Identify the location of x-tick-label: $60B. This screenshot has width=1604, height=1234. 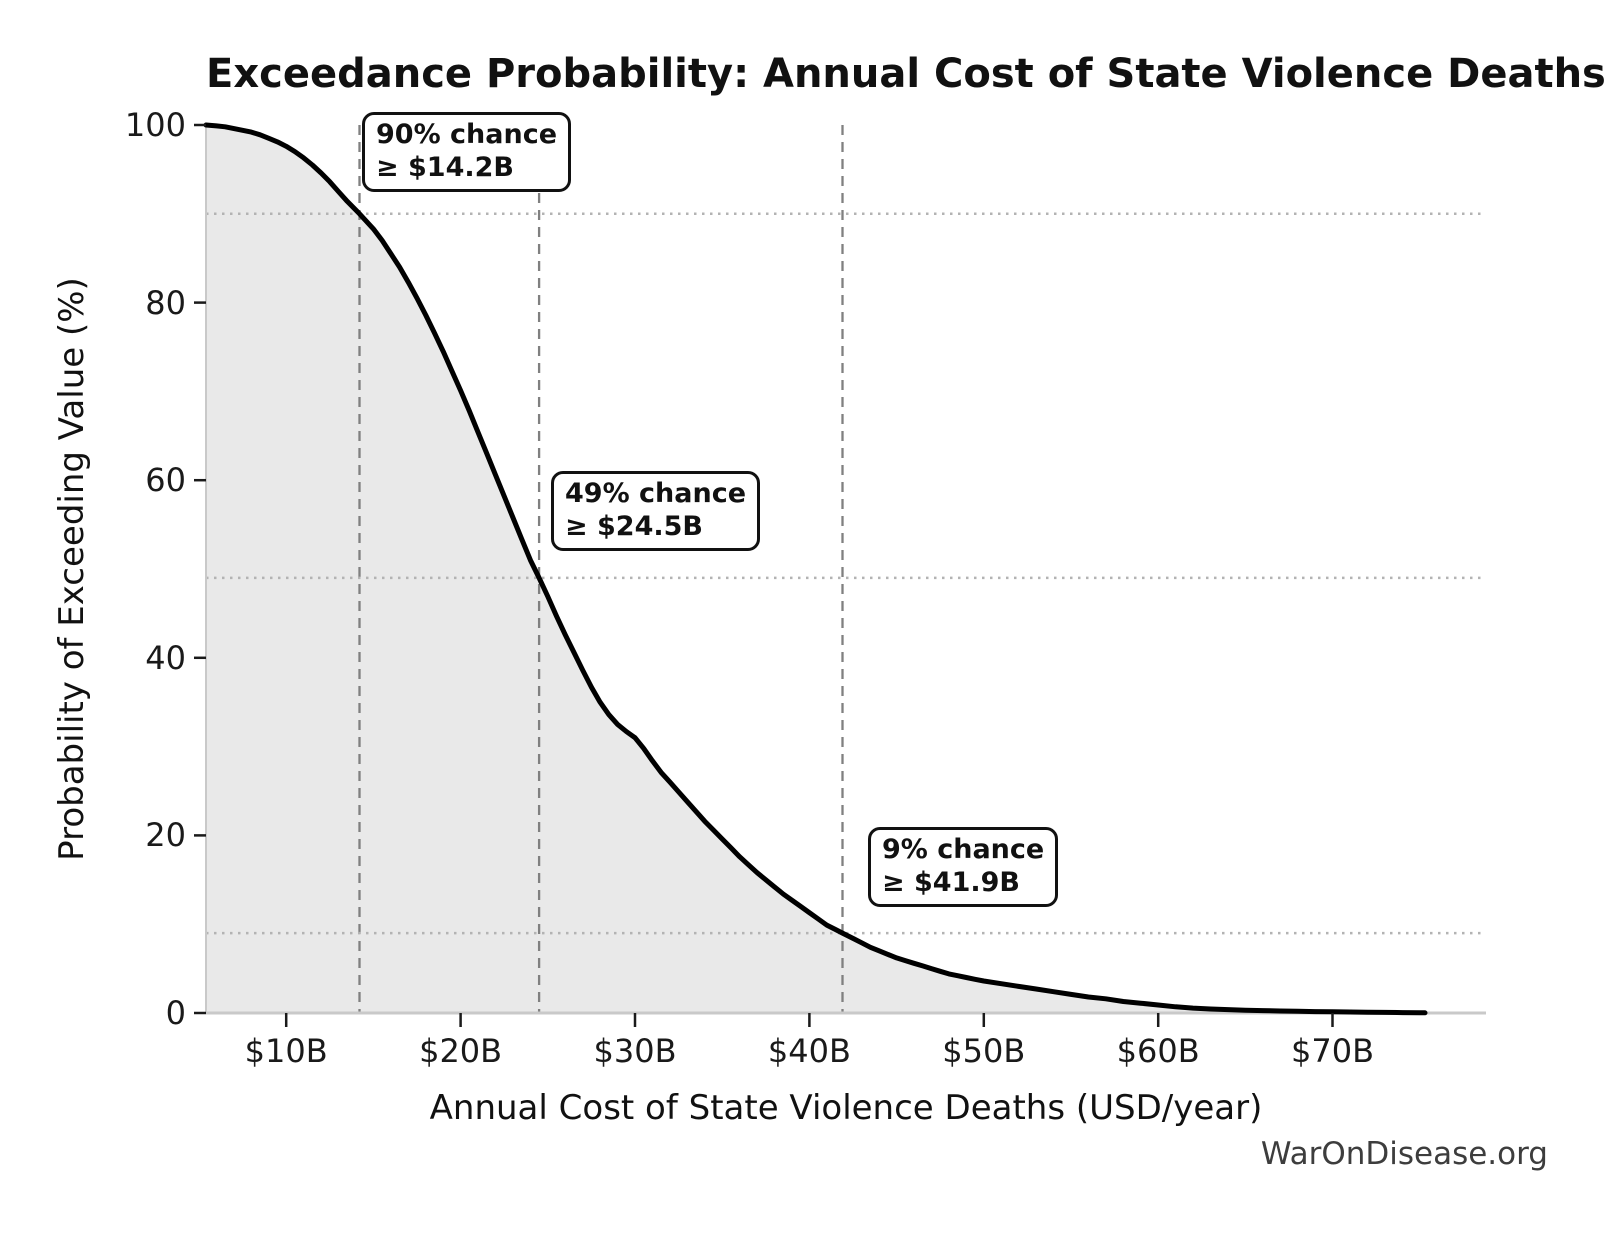
(1158, 1051).